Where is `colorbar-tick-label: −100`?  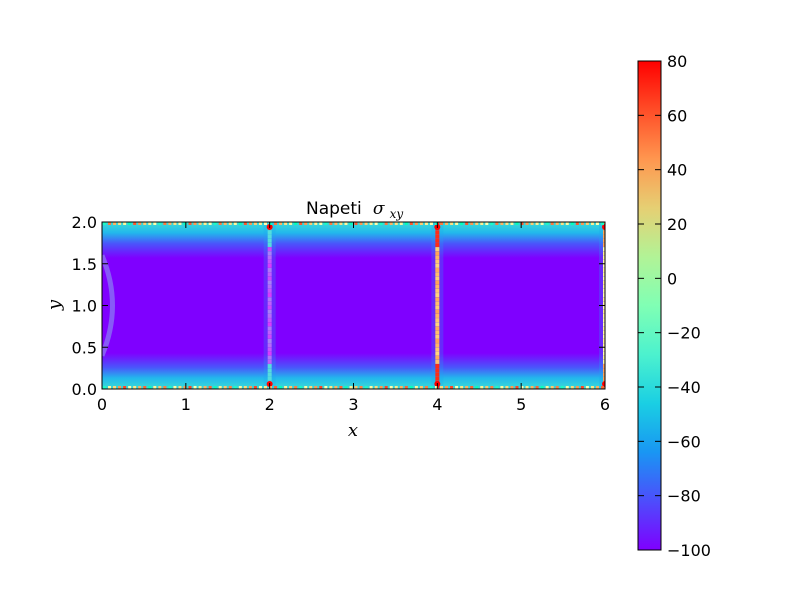 colorbar-tick-label: −100 is located at coordinates (689, 550).